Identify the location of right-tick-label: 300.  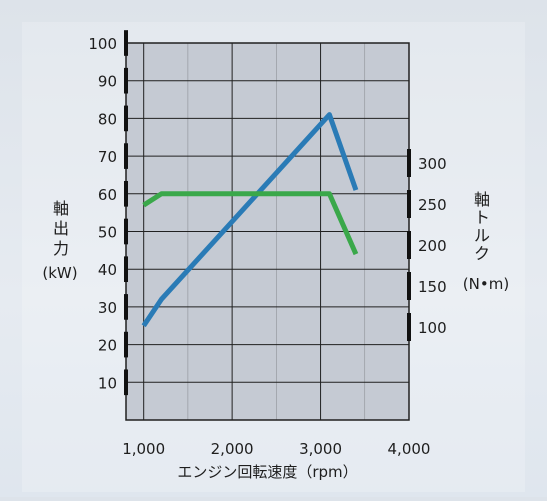
(432, 164).